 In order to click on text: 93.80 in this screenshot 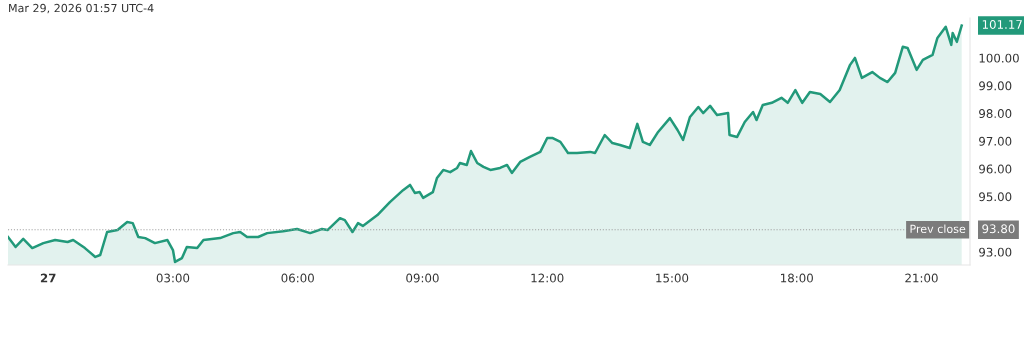, I will do `click(998, 229)`.